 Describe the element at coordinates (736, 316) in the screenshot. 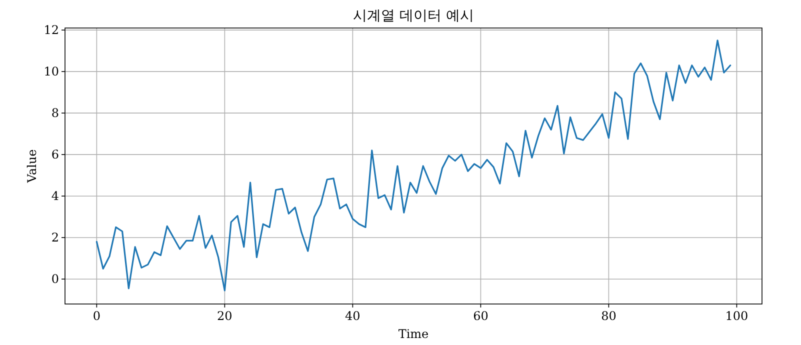

I see `x-tick-label: 100` at that location.